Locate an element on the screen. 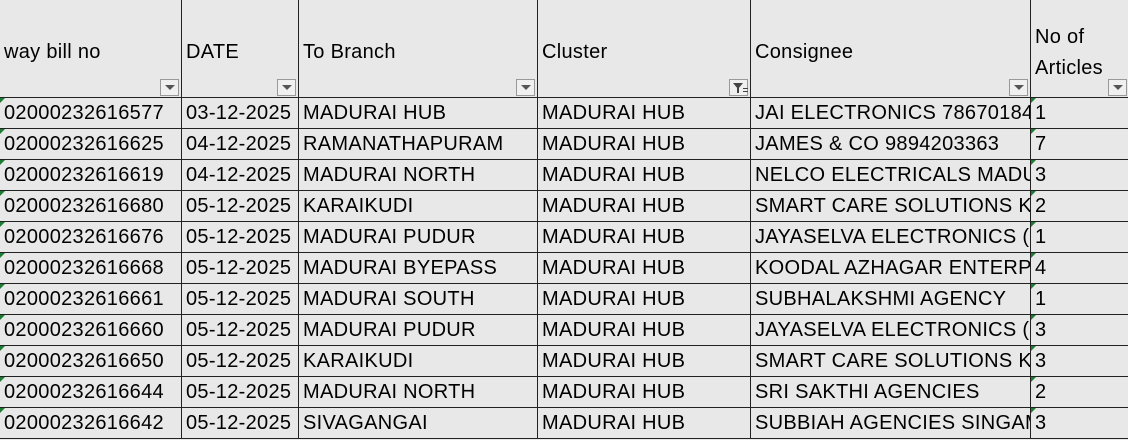  cell-value: KARAIKUDI is located at coordinates (358, 206).